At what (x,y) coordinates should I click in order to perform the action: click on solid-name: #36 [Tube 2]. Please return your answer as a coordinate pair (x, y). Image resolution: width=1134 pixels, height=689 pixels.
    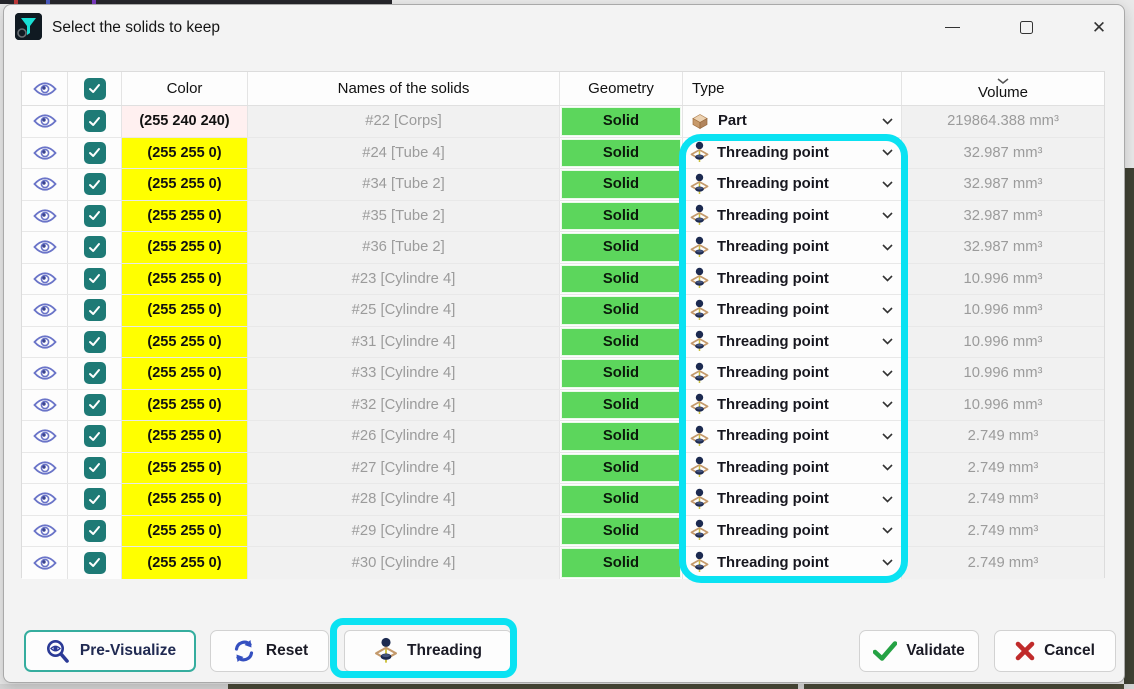
    Looking at the image, I should click on (404, 247).